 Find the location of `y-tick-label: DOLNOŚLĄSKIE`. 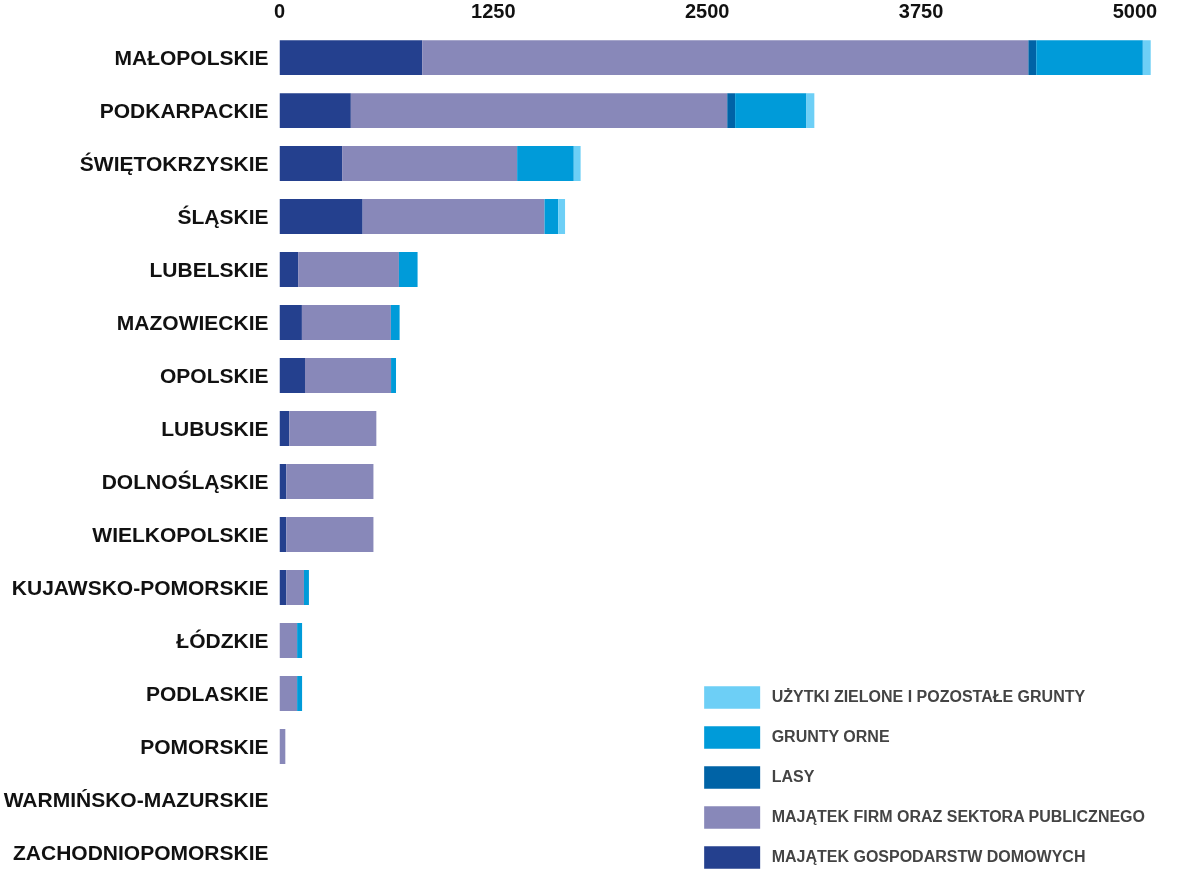

y-tick-label: DOLNOŚLĄSKIE is located at coordinates (185, 481).